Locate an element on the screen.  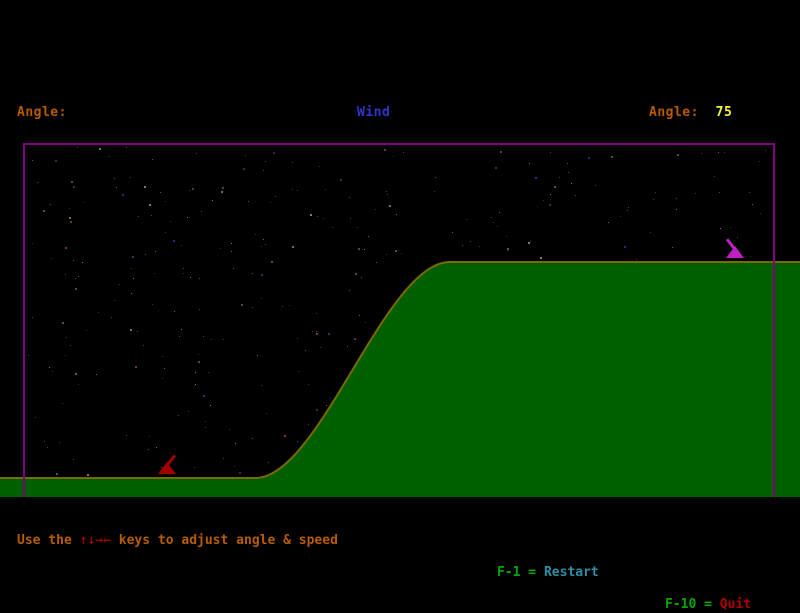
player-2-angle-value: 75 is located at coordinates (724, 112).